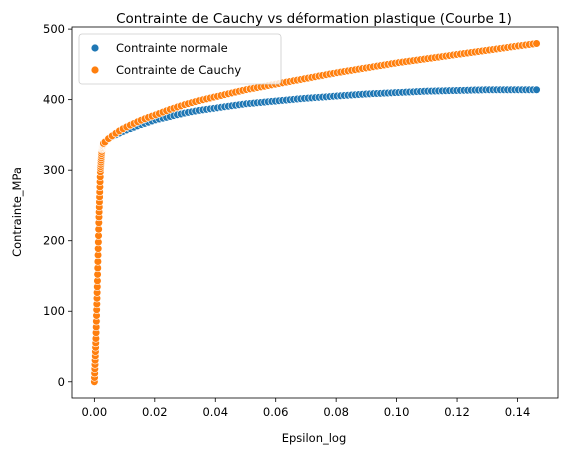 This screenshot has height=459, width=572. I want to click on y-tick-label: 400, so click(54, 100).